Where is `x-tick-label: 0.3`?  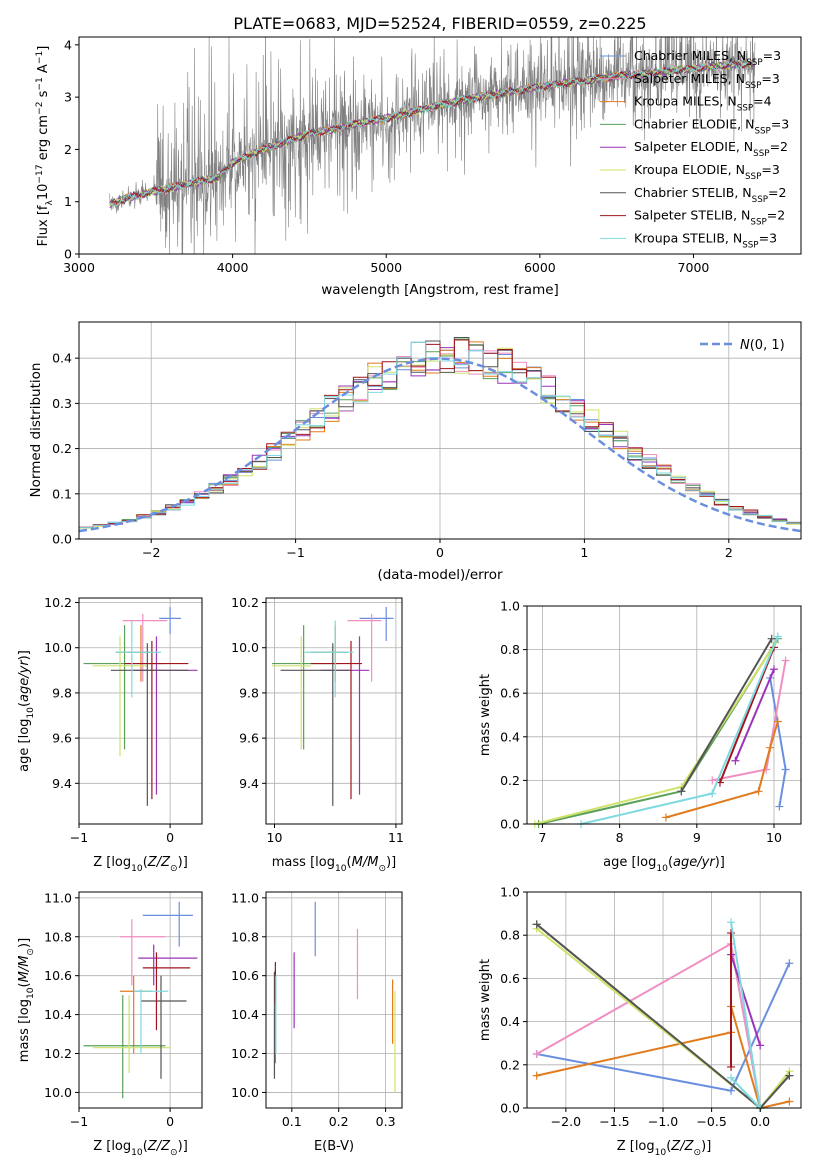
x-tick-label: 0.3 is located at coordinates (386, 1121).